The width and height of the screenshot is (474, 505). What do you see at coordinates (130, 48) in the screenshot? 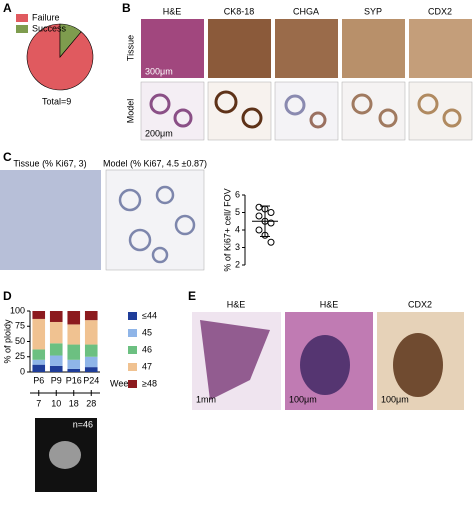
I see `row-label: Tissue` at bounding box center [130, 48].